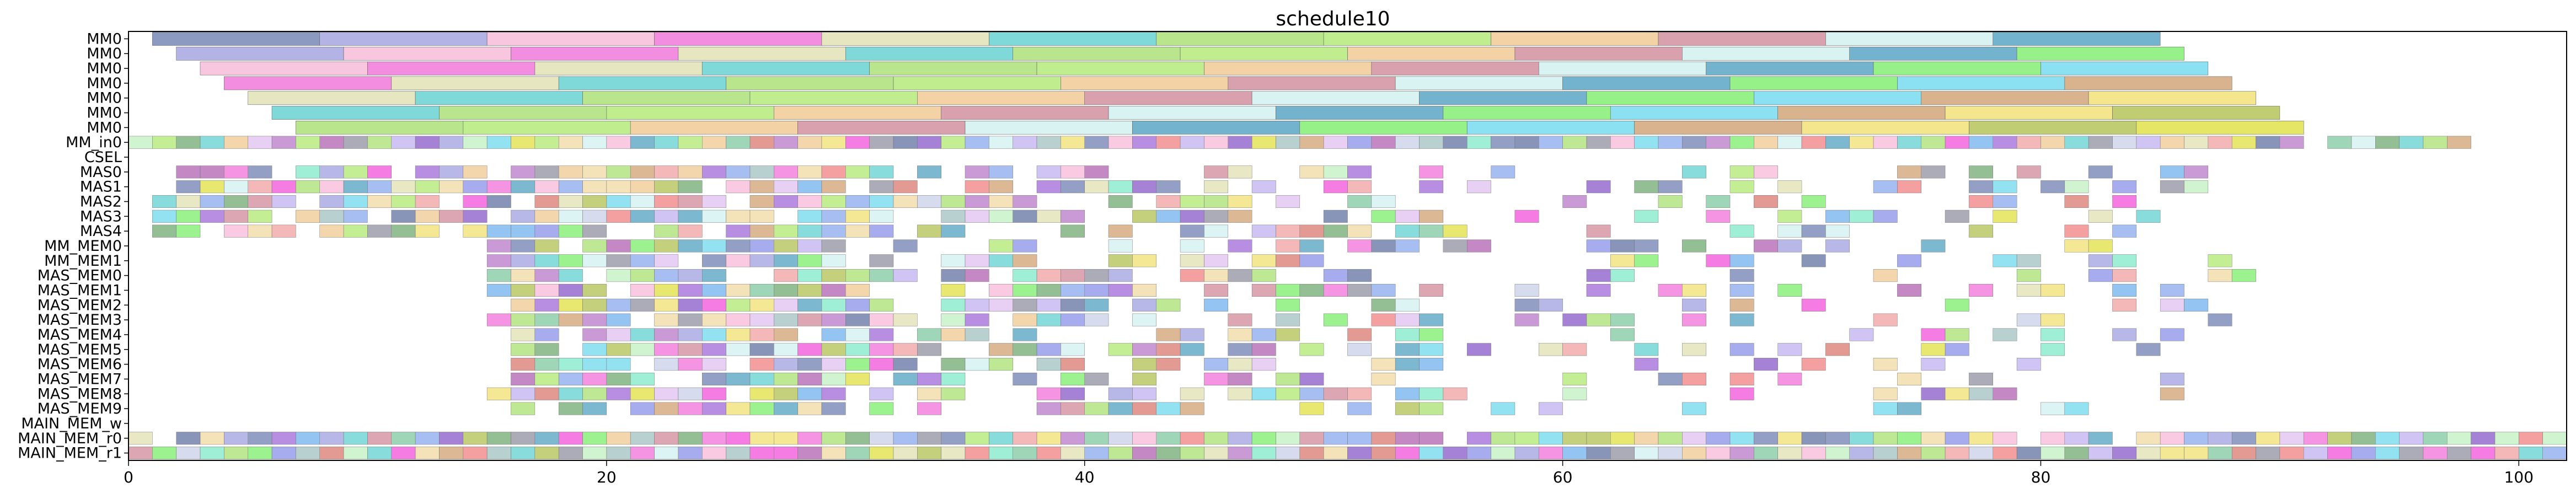  I want to click on x-tick-label: 20, so click(607, 477).